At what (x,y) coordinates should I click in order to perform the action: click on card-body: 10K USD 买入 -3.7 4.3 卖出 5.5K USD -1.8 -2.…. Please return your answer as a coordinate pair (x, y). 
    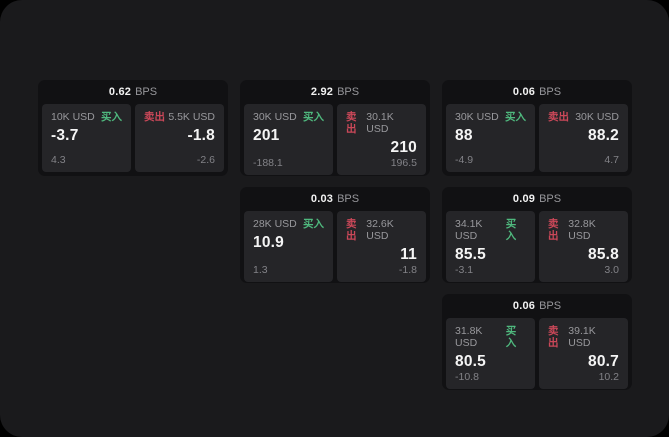
    Looking at the image, I should click on (133, 138).